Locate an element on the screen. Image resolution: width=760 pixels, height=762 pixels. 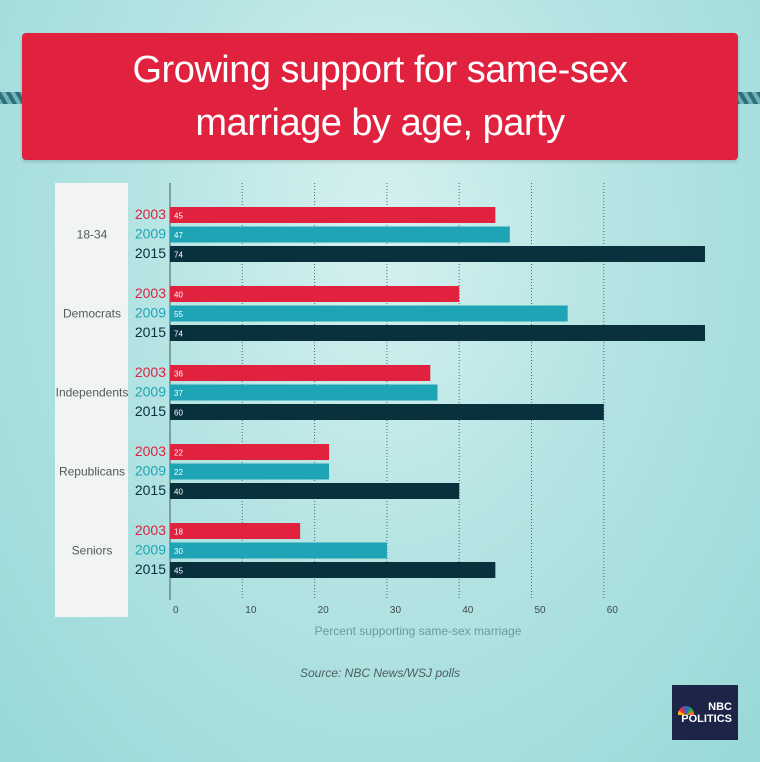
x-tick-label: 0 is located at coordinates (176, 610).